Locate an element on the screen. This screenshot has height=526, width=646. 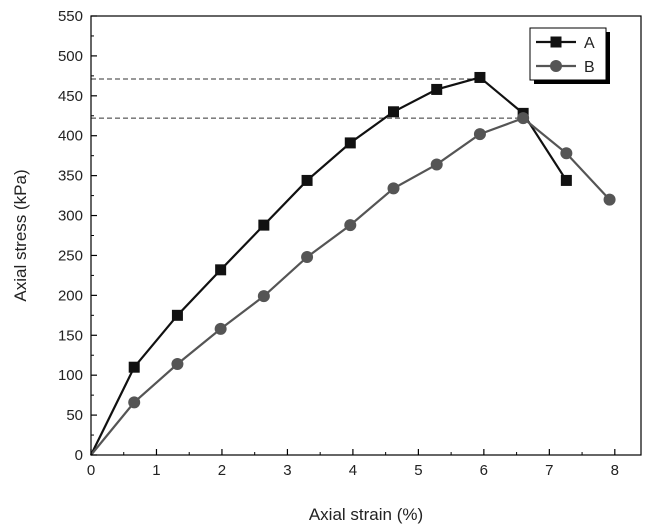
x-tick-label: 4 is located at coordinates (353, 470).